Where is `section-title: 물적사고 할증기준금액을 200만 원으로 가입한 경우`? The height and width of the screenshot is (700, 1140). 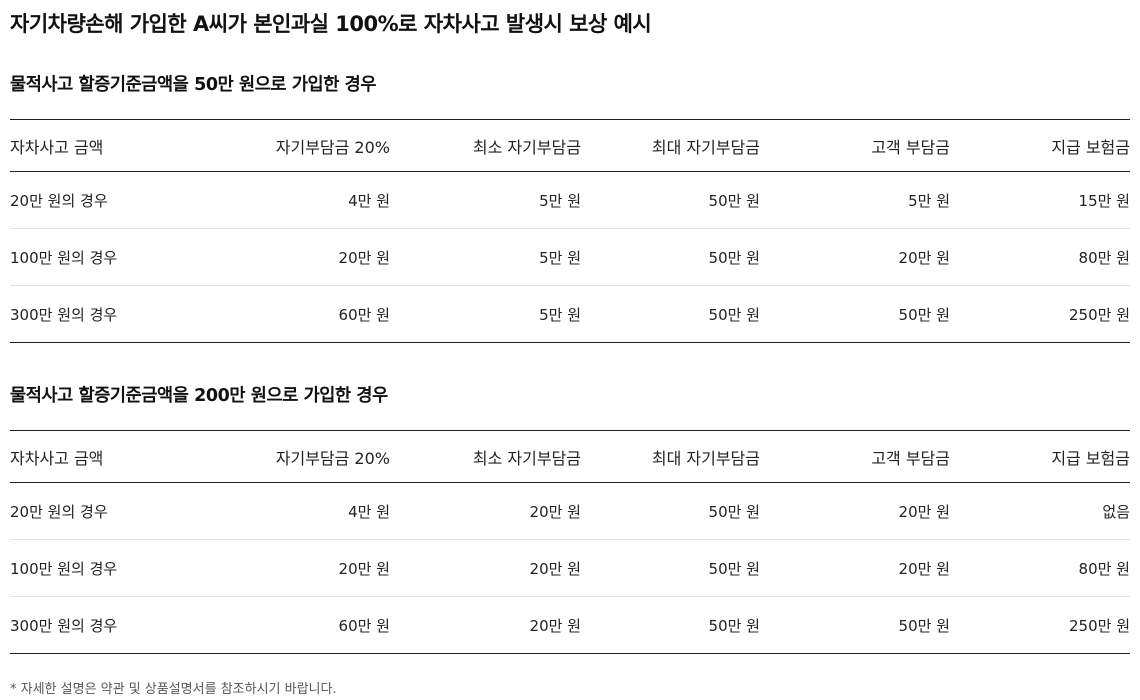
section-title: 물적사고 할증기준금액을 200만 원으로 가입한 경우 is located at coordinates (199, 396).